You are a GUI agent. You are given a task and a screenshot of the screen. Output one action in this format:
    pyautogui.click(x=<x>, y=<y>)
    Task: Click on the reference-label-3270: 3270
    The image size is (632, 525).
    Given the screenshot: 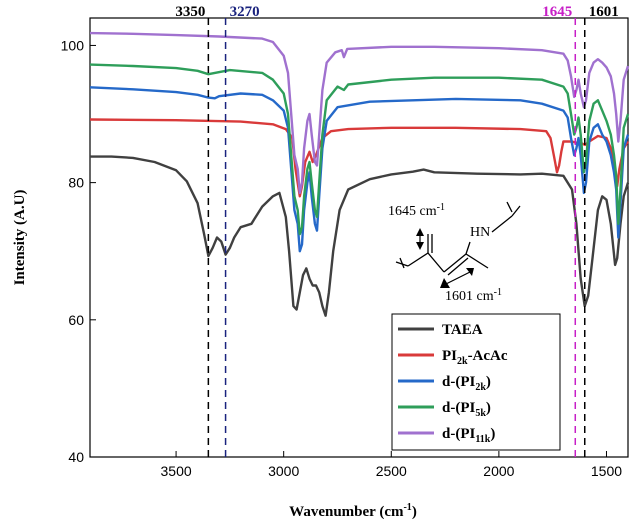 What is the action you would take?
    pyautogui.click(x=245, y=12)
    